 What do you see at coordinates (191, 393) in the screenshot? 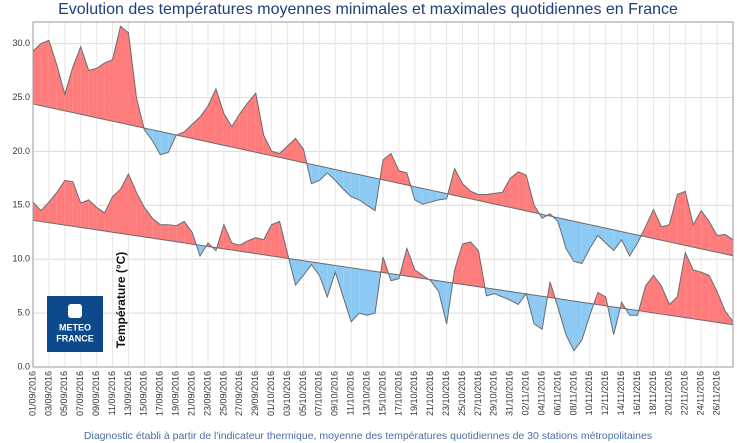
I see `x-tick-label: 21/09/2016` at bounding box center [191, 393].